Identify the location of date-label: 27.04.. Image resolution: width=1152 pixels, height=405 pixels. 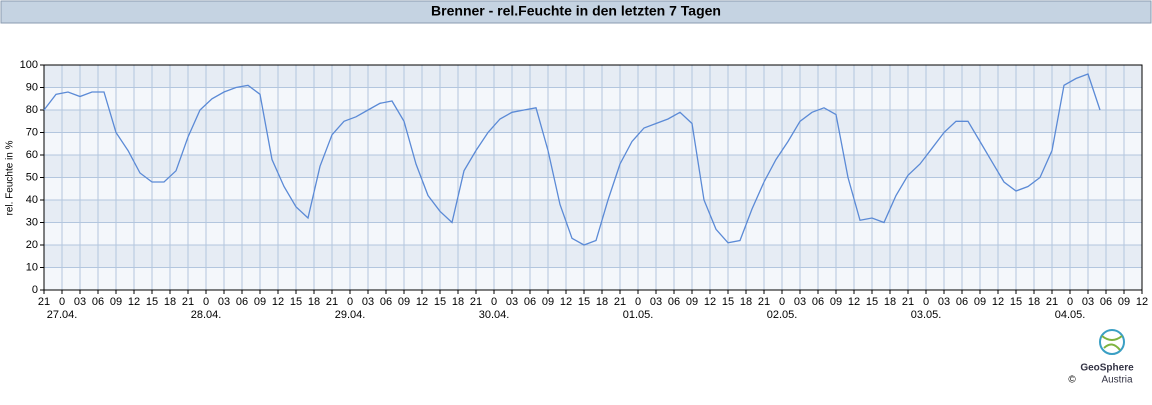
(62, 315).